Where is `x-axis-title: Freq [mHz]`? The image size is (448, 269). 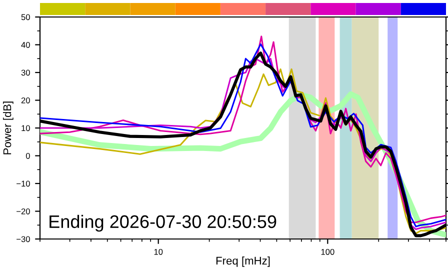 x-axis-title: Freq [mHz] is located at coordinates (243, 261).